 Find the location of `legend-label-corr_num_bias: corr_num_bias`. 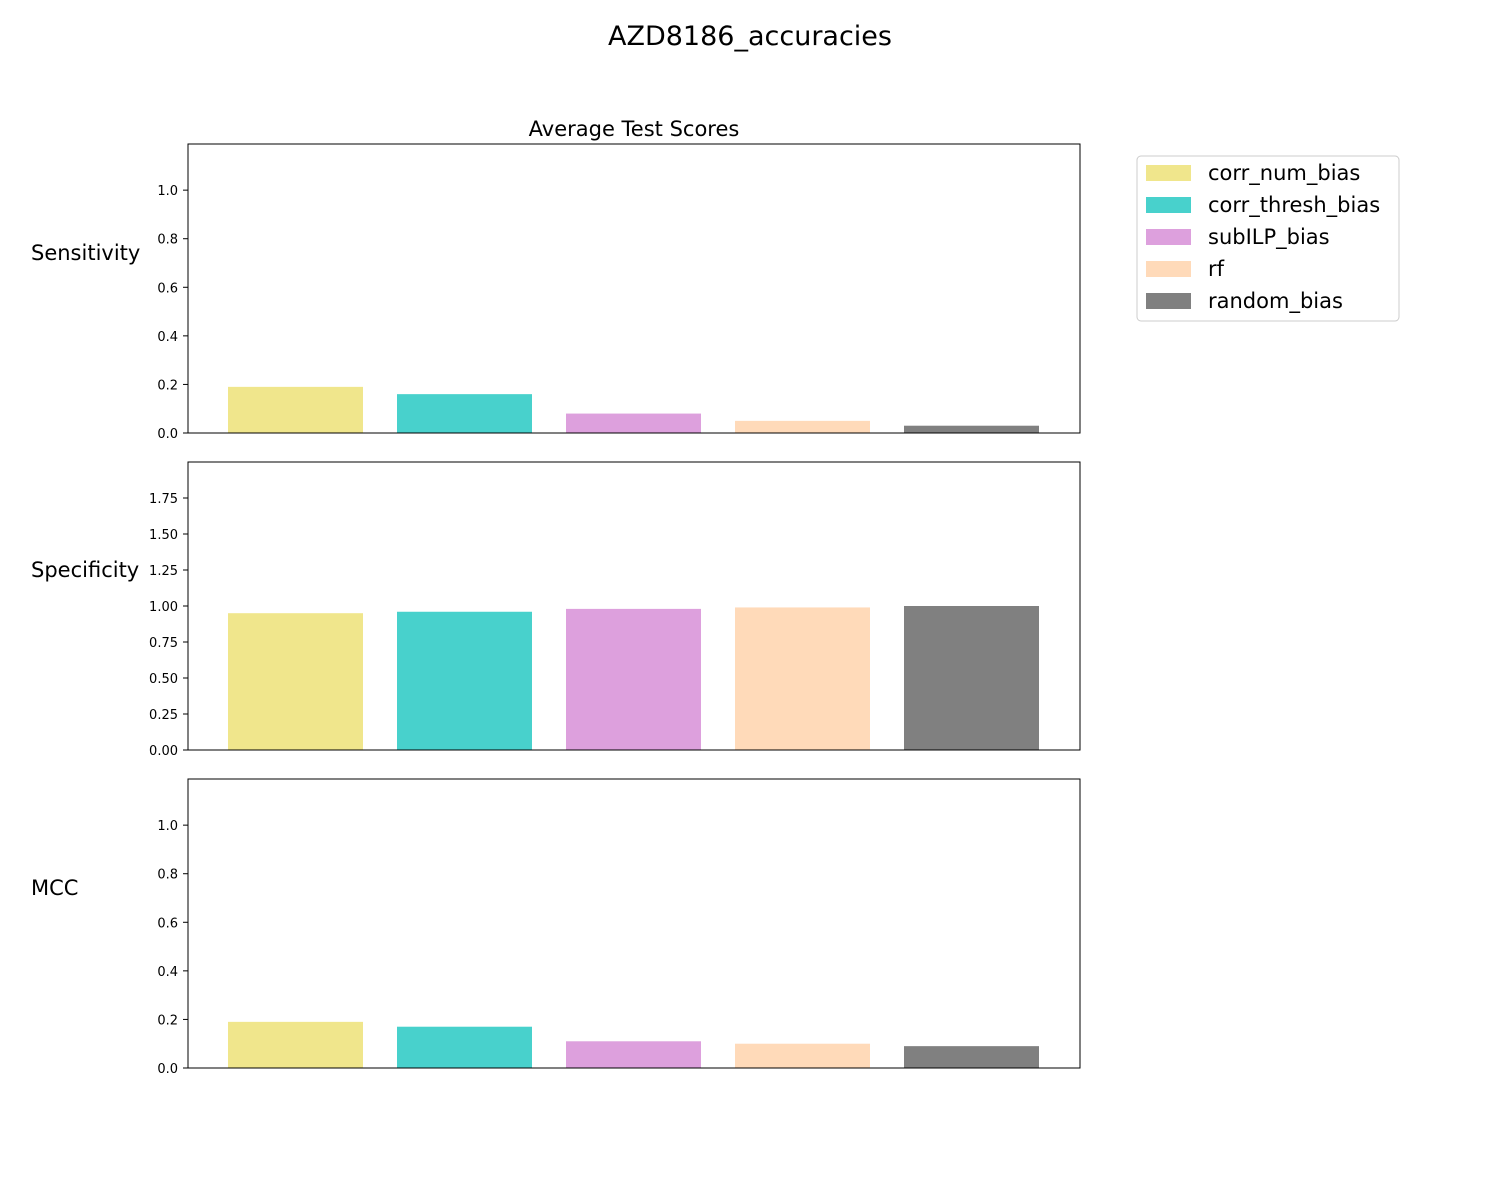

legend-label-corr_num_bias: corr_num_bias is located at coordinates (1284, 173).